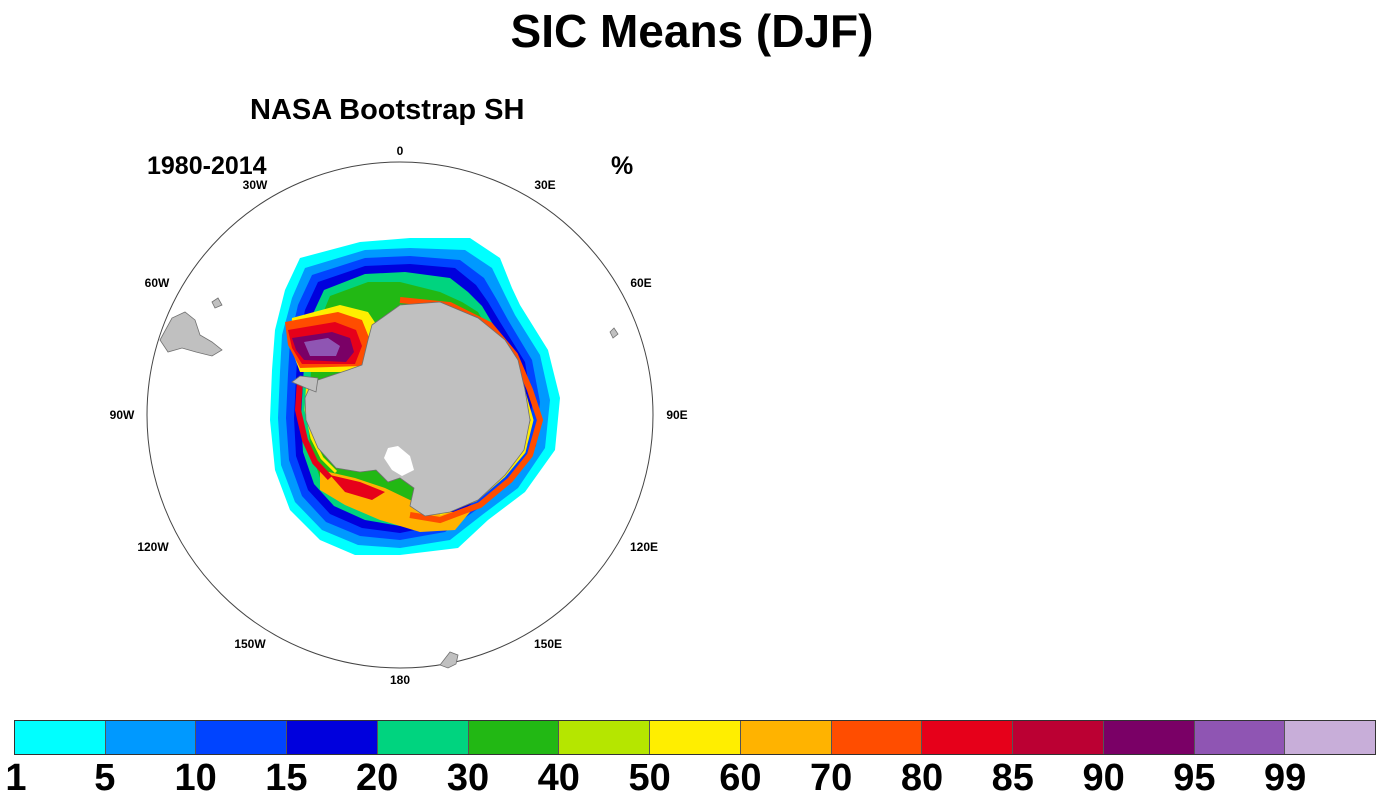  Describe the element at coordinates (400, 680) in the screenshot. I see `lon-label-180: 180` at that location.